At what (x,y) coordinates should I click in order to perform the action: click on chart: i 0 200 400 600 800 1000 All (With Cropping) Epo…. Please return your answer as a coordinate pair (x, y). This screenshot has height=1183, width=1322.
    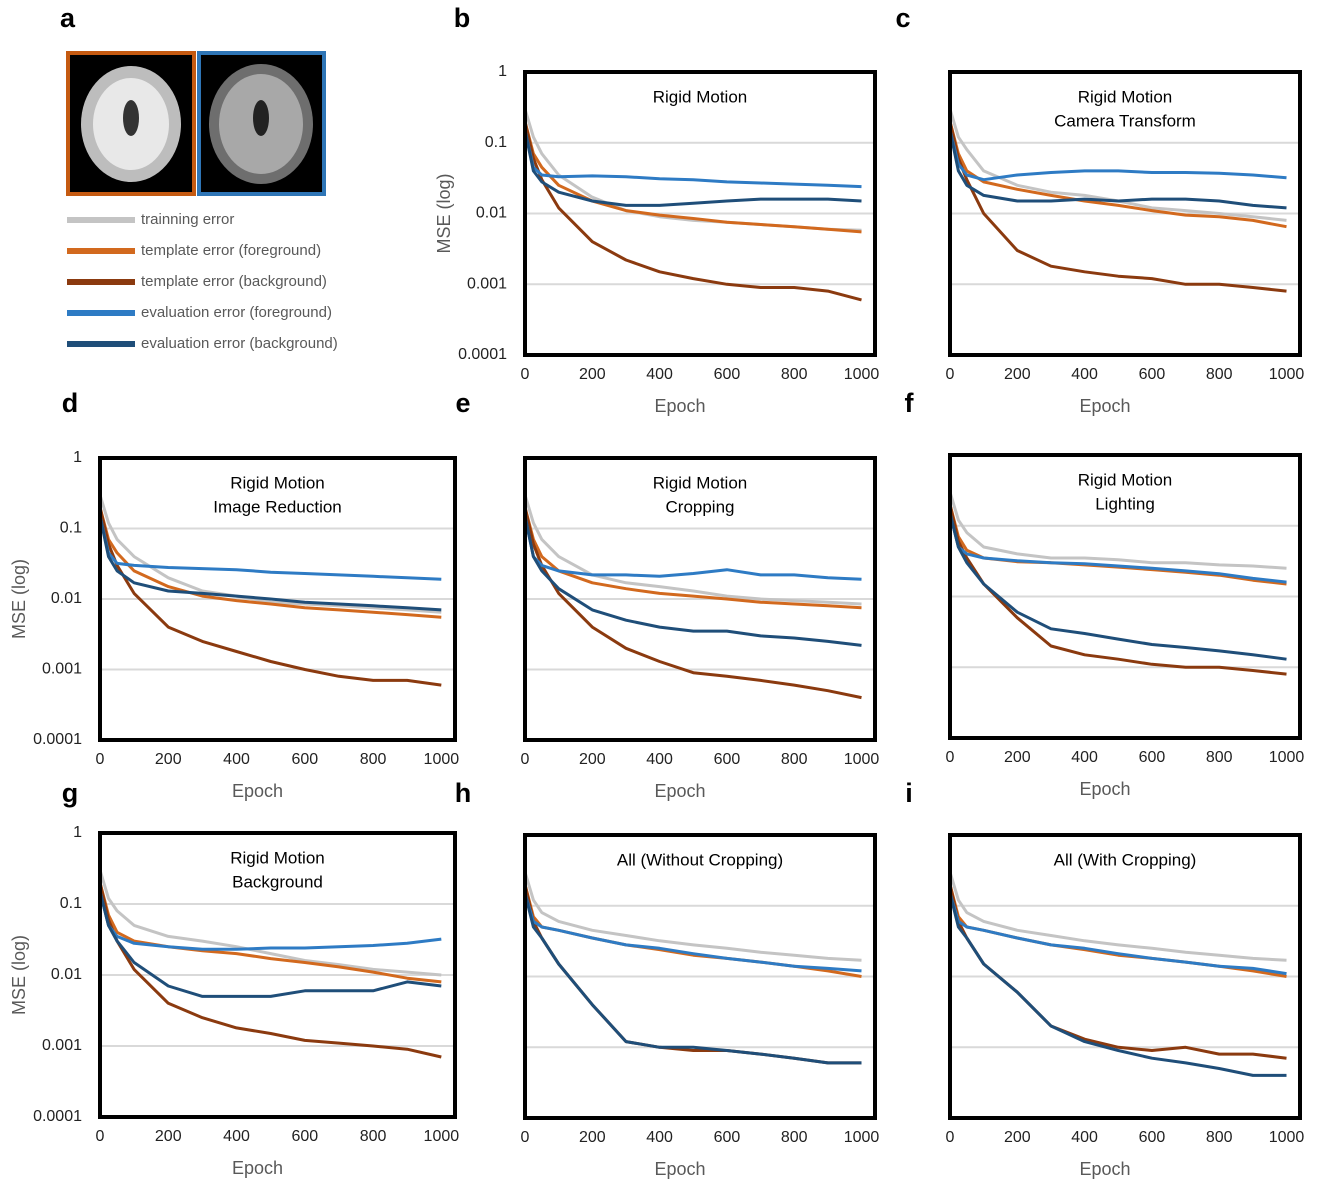
    Looking at the image, I should click on (1104, 978).